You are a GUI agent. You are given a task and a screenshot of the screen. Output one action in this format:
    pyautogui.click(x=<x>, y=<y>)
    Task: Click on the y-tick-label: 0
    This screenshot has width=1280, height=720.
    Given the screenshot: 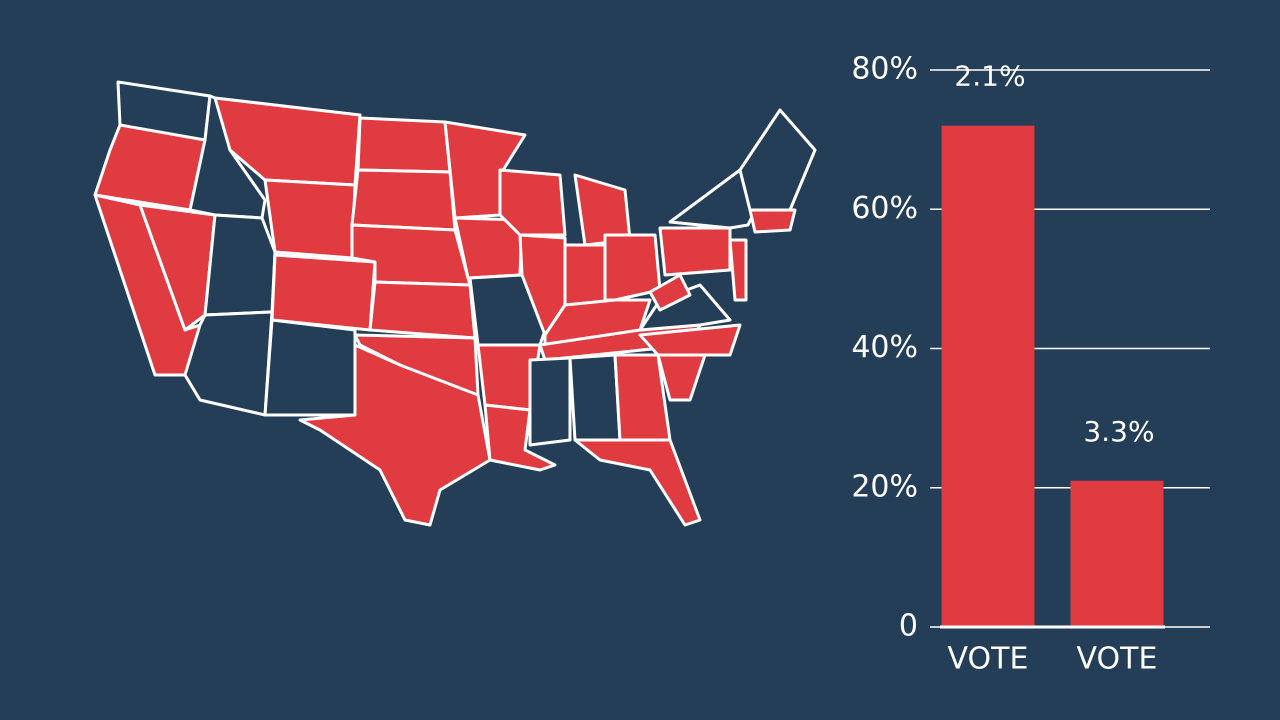 What is the action you would take?
    pyautogui.click(x=908, y=626)
    